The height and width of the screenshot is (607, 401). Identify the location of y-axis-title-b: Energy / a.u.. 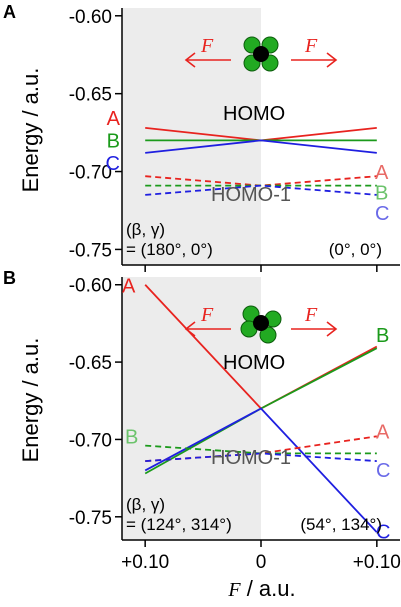
(30, 400).